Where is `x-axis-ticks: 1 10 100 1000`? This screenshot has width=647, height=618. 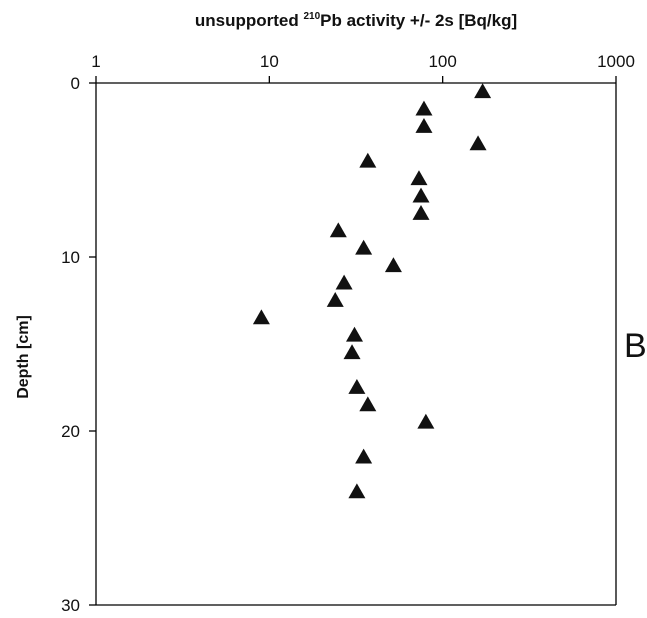 x-axis-ticks: 1 10 100 1000 is located at coordinates (363, 67).